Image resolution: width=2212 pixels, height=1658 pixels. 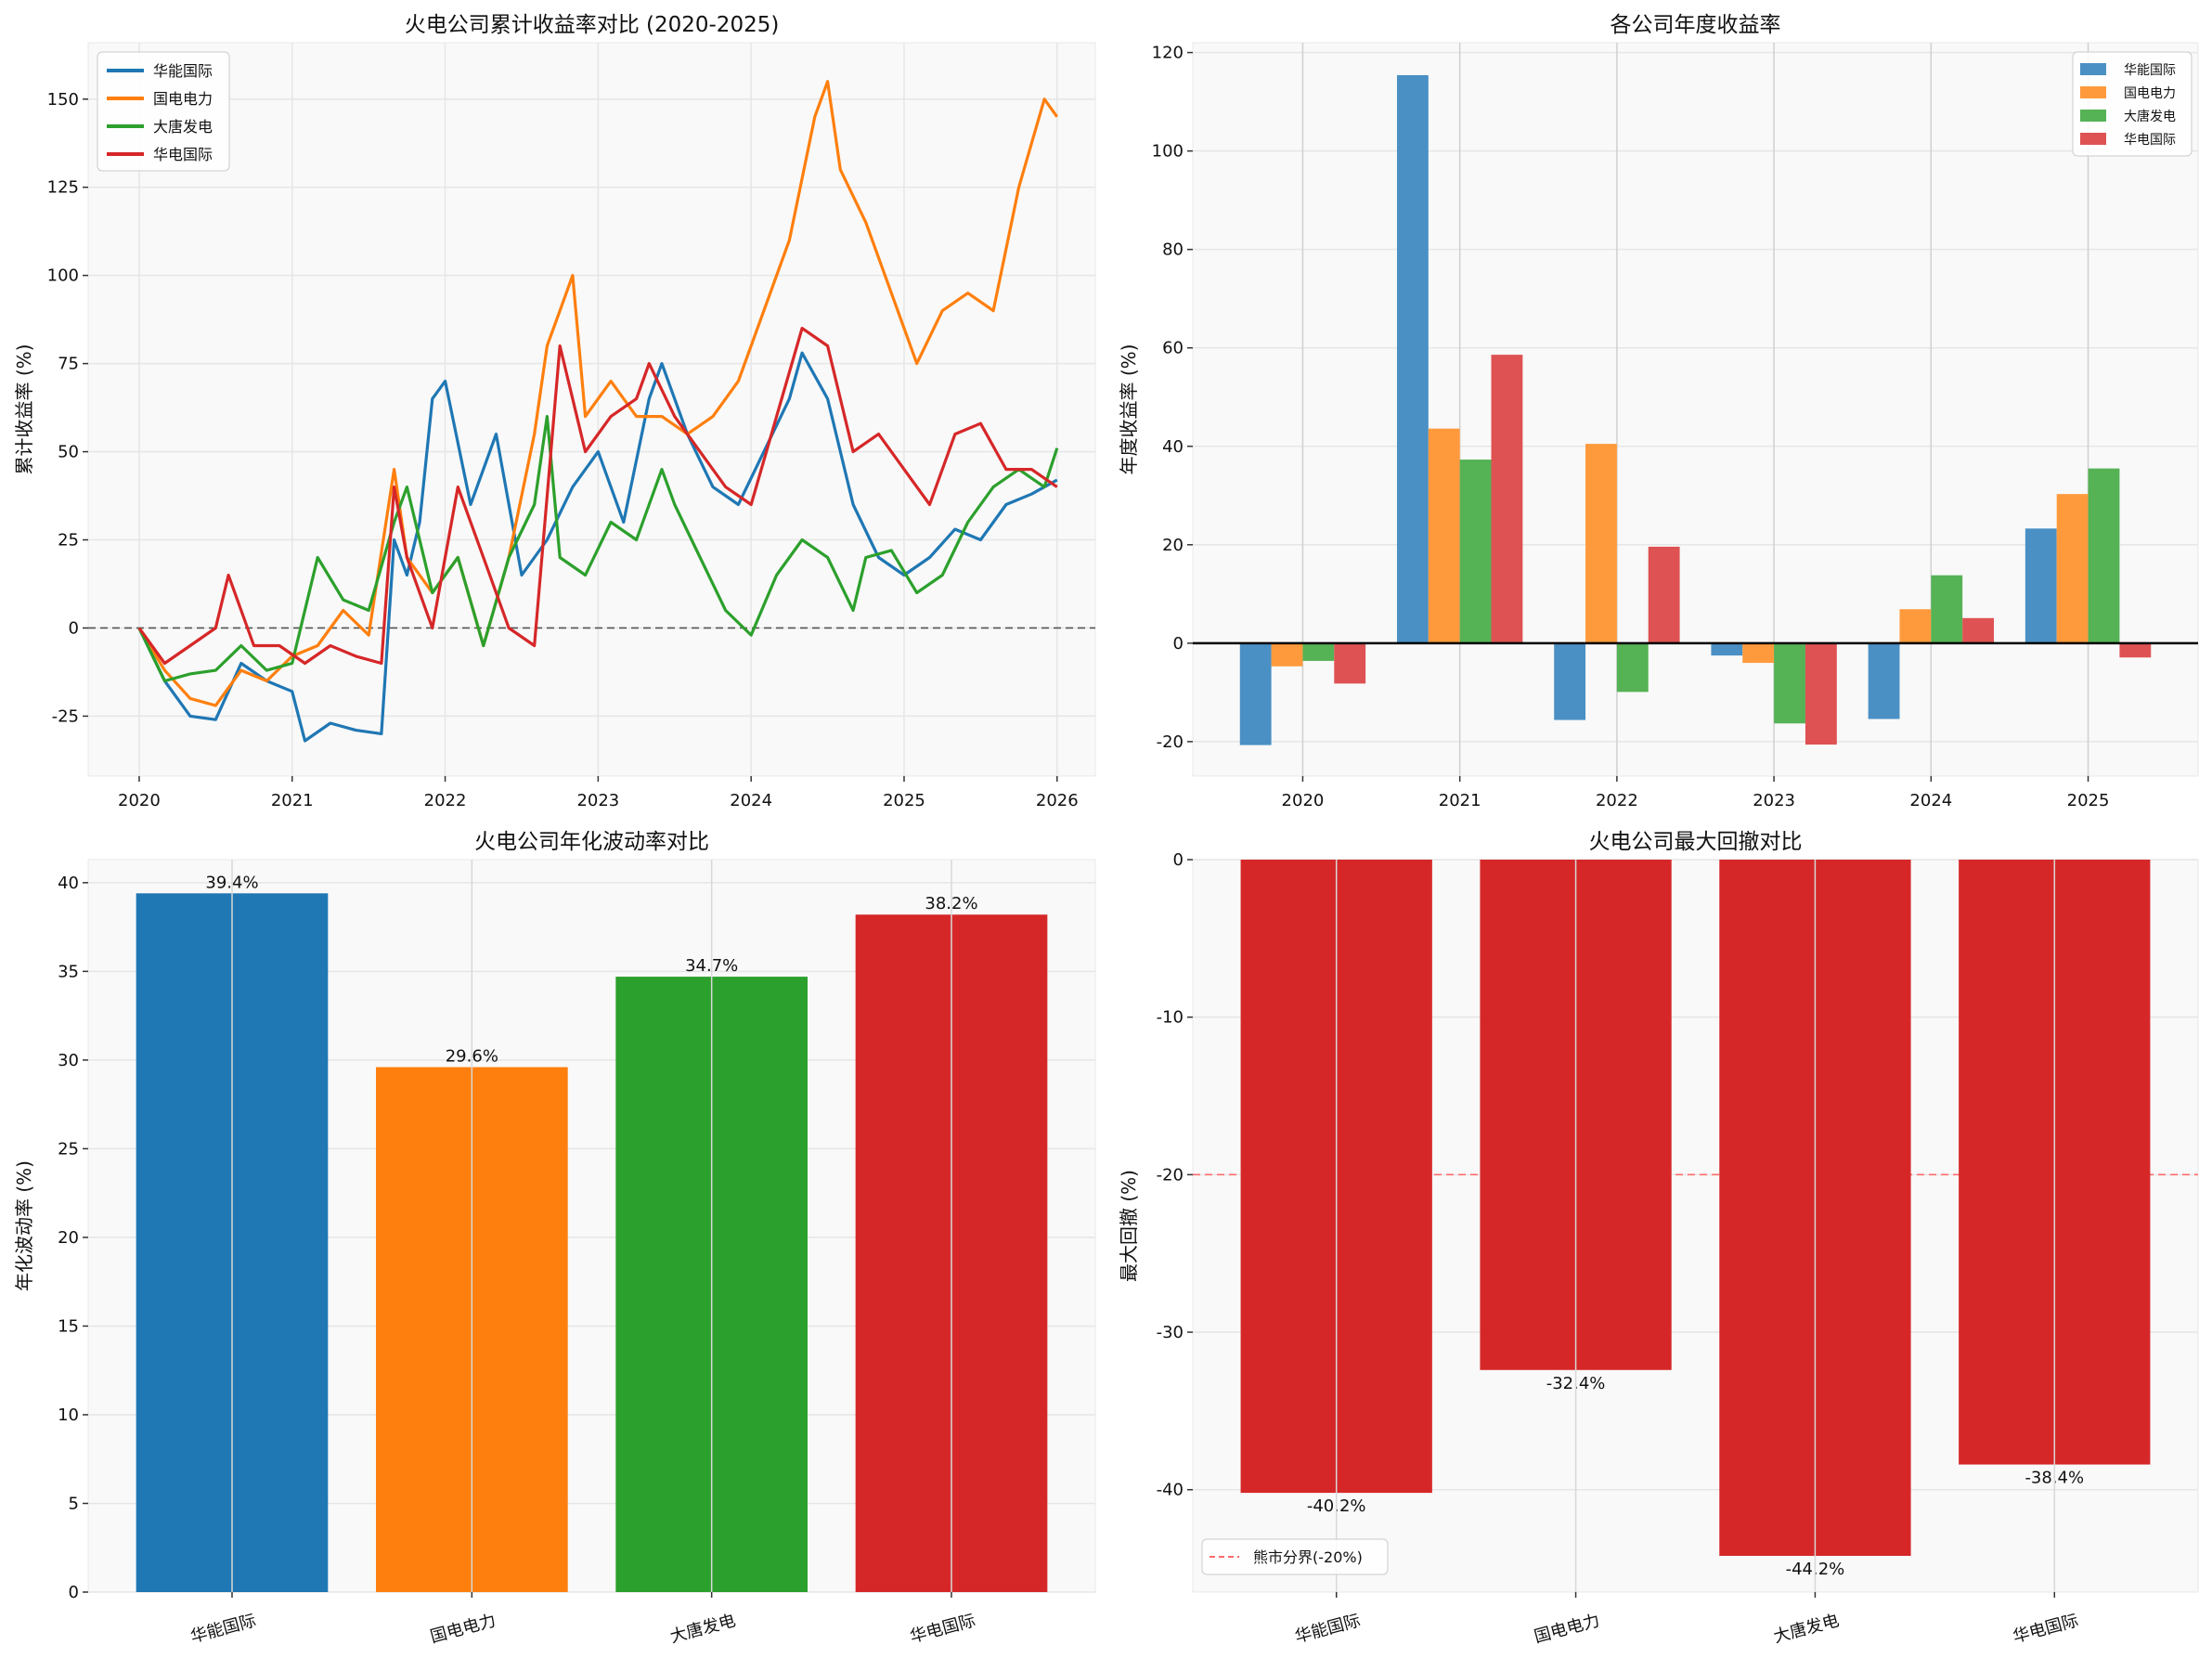 I want to click on bar-1-2023, so click(x=1727, y=649).